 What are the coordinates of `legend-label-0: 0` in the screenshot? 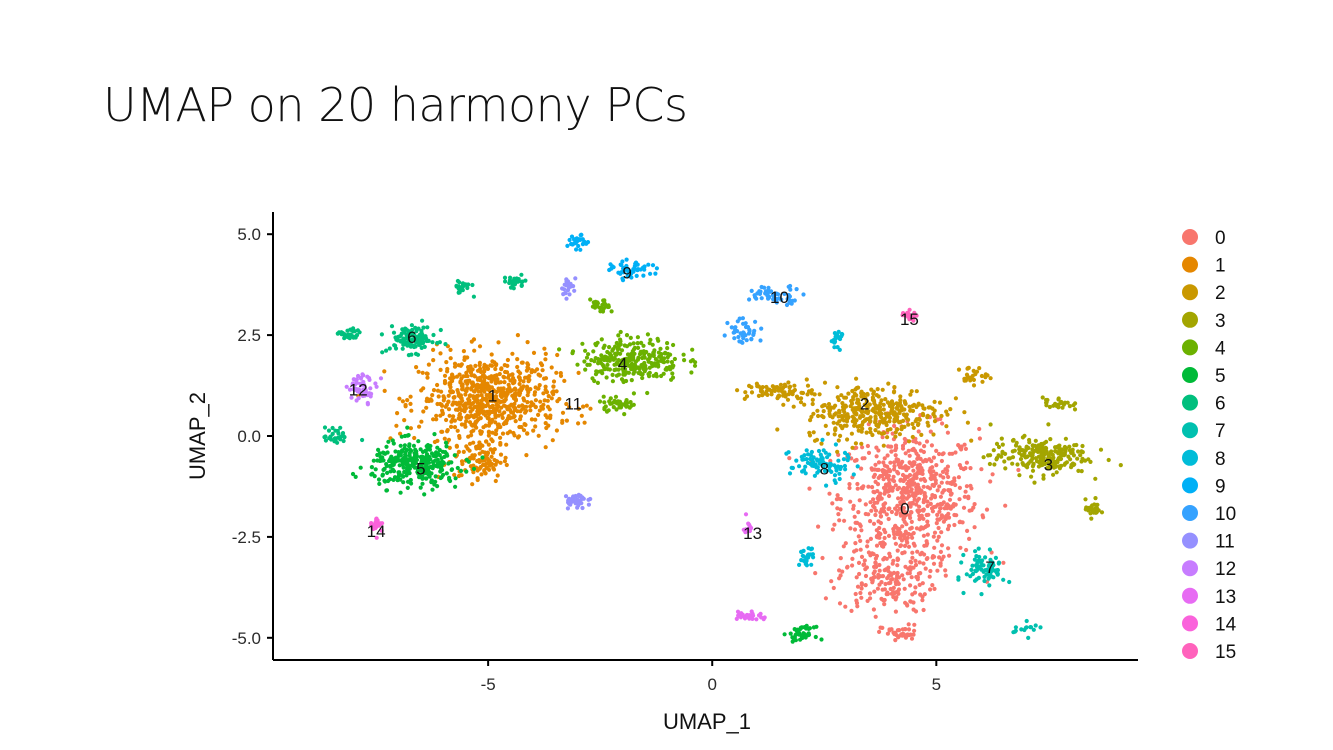 It's located at (1220, 238).